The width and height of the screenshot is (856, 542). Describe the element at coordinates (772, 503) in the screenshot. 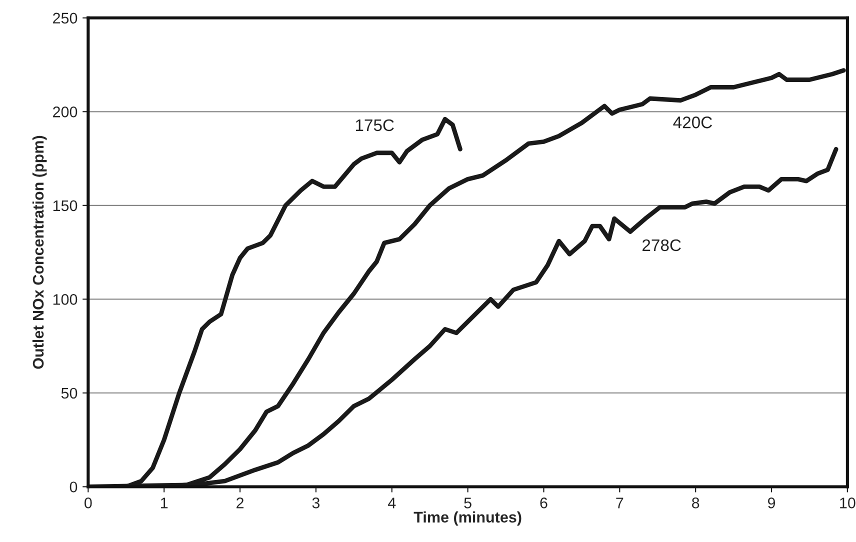

I see `x-tick-label: 9` at that location.